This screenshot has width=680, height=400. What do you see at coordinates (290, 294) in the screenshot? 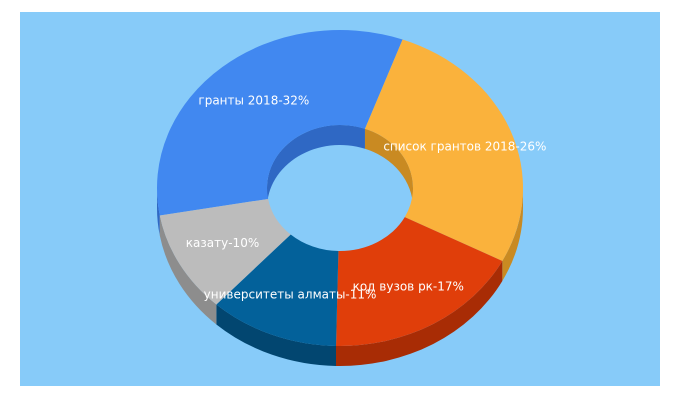
I see `slice-label-3: университеты алматы-11%` at bounding box center [290, 294].